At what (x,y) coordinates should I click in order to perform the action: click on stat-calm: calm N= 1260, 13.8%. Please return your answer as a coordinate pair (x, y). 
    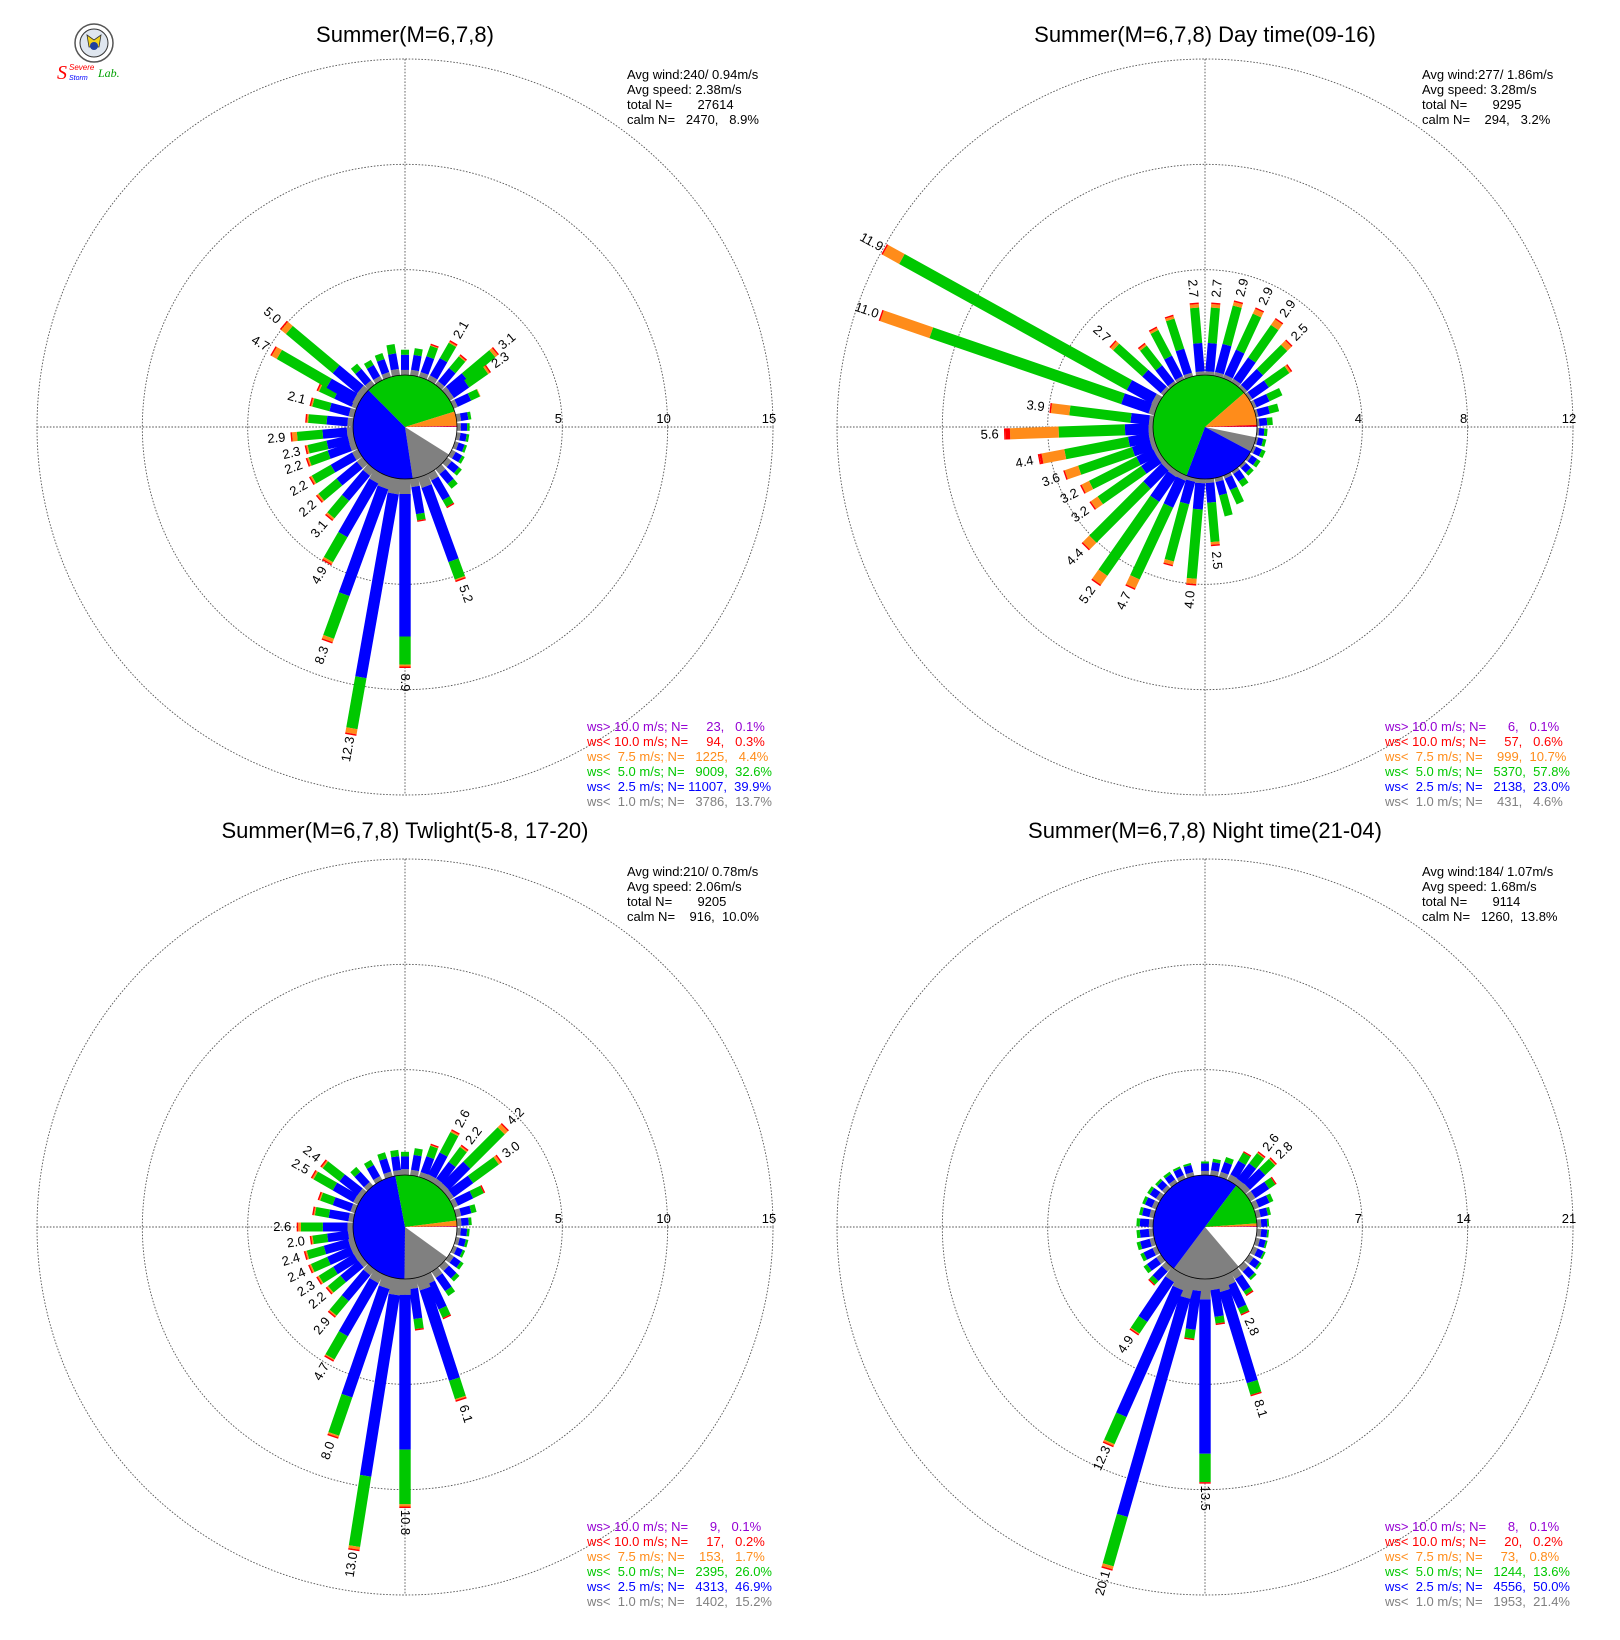
    Looking at the image, I should click on (1490, 916).